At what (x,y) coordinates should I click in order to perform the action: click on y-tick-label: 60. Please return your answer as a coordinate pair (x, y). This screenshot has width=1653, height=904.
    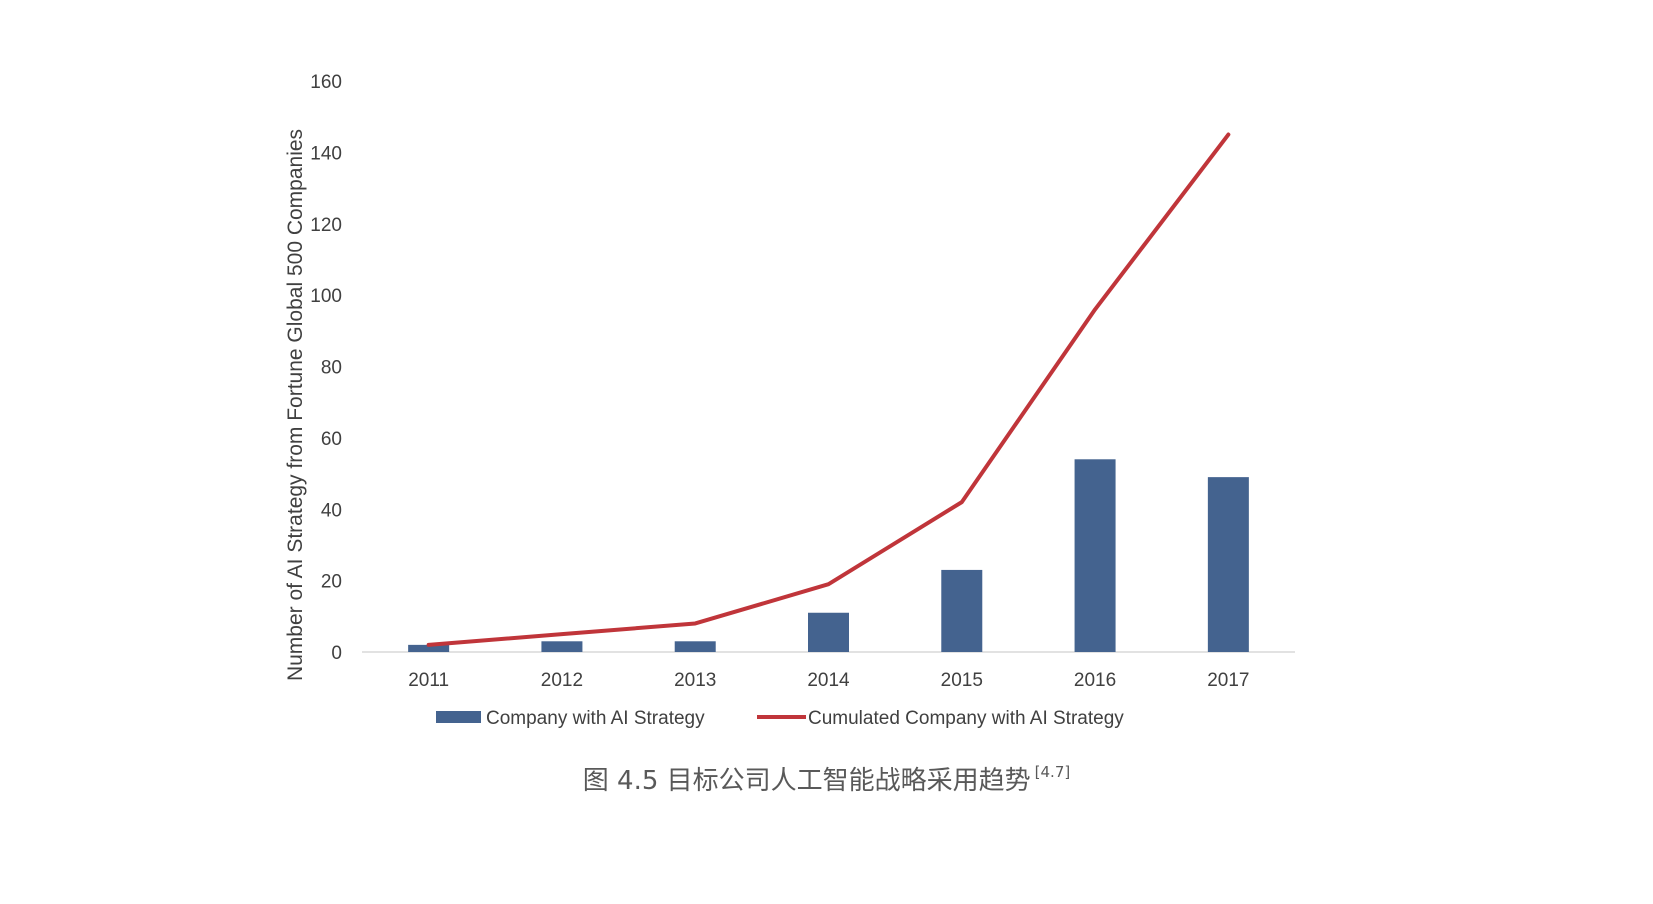
    Looking at the image, I should click on (331, 439).